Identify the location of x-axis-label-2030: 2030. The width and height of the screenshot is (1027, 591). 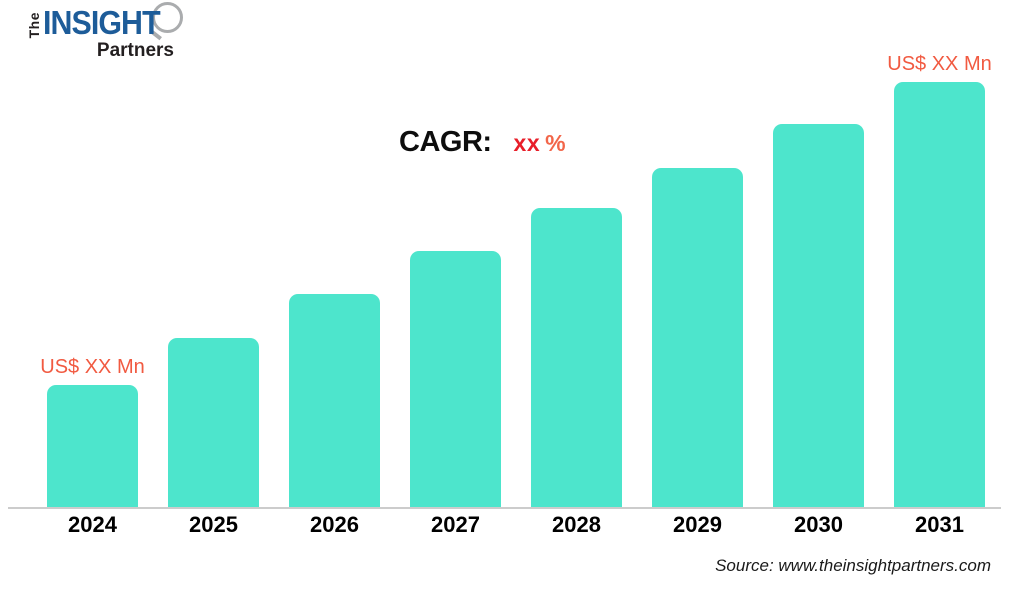
(818, 524).